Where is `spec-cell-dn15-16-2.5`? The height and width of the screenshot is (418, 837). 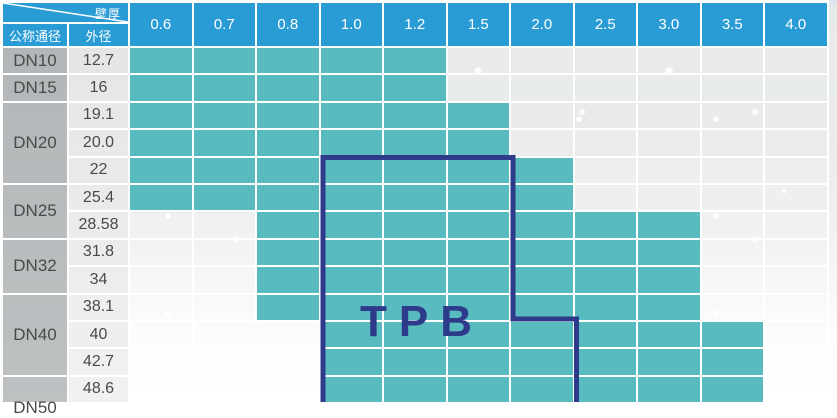
spec-cell-dn15-16-2.5 is located at coordinates (606, 89).